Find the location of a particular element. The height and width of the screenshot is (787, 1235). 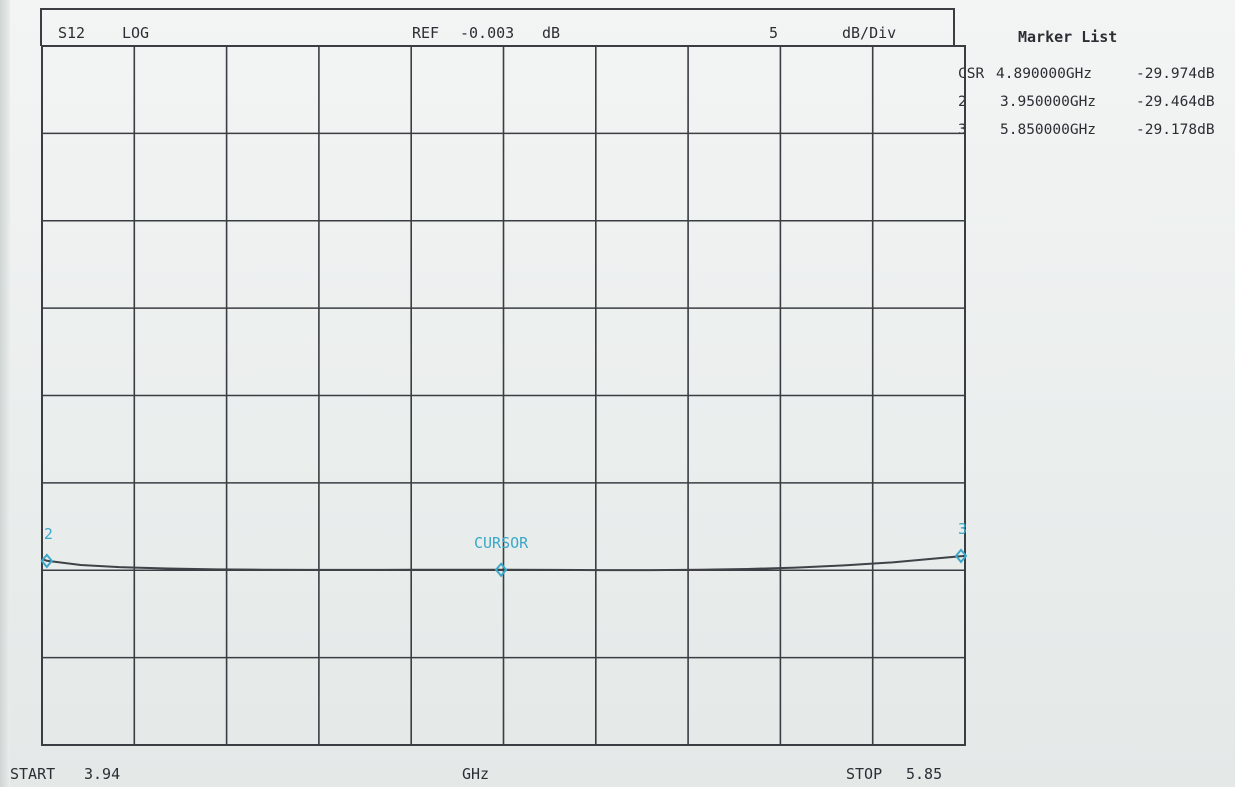

paper-left-edge is located at coordinates (5, 393).